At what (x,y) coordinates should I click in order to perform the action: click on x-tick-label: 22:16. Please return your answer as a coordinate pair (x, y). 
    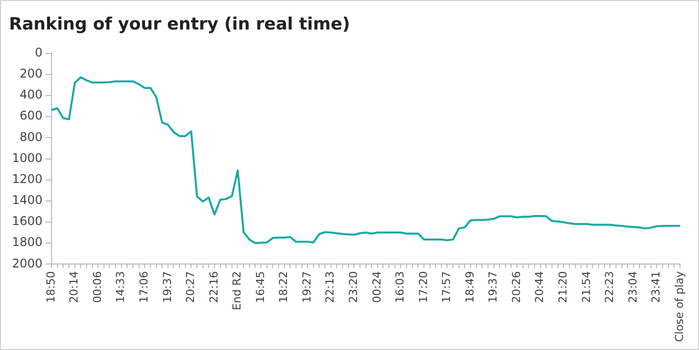
    Looking at the image, I should click on (213, 287).